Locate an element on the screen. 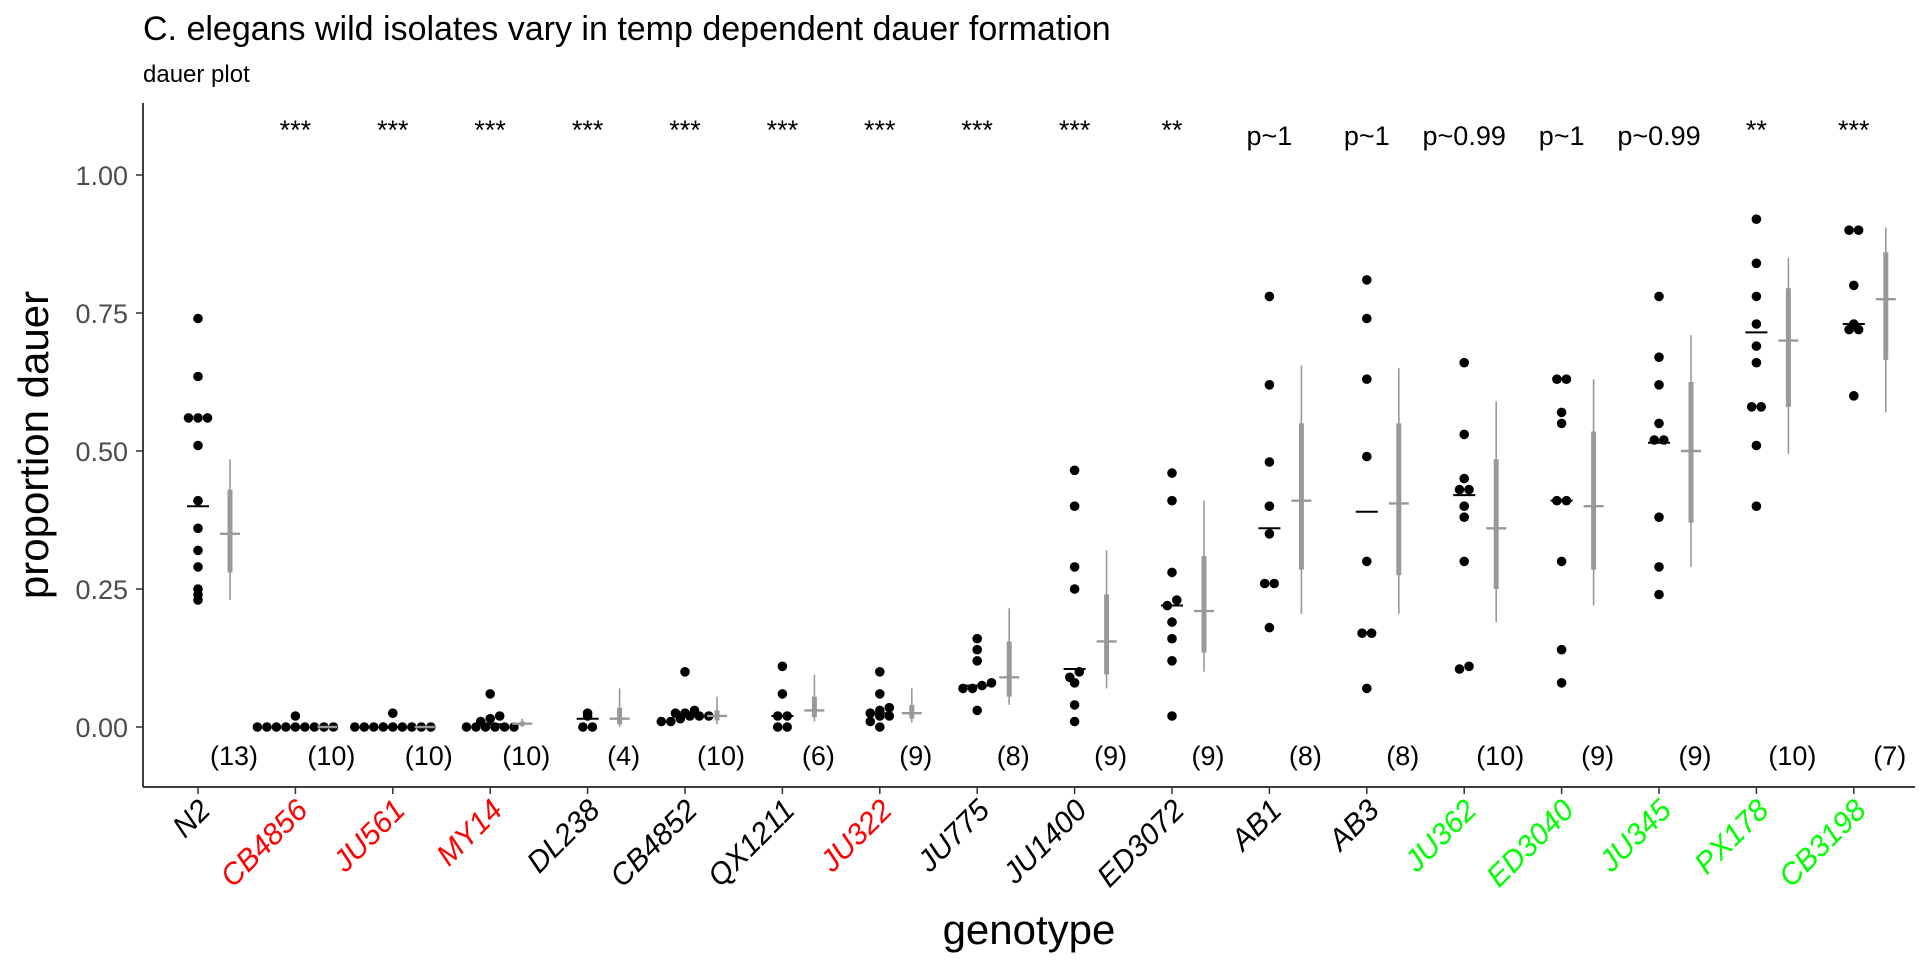 This screenshot has height=960, width=1920. x-tick-label-ju561: JU561 is located at coordinates (368, 836).